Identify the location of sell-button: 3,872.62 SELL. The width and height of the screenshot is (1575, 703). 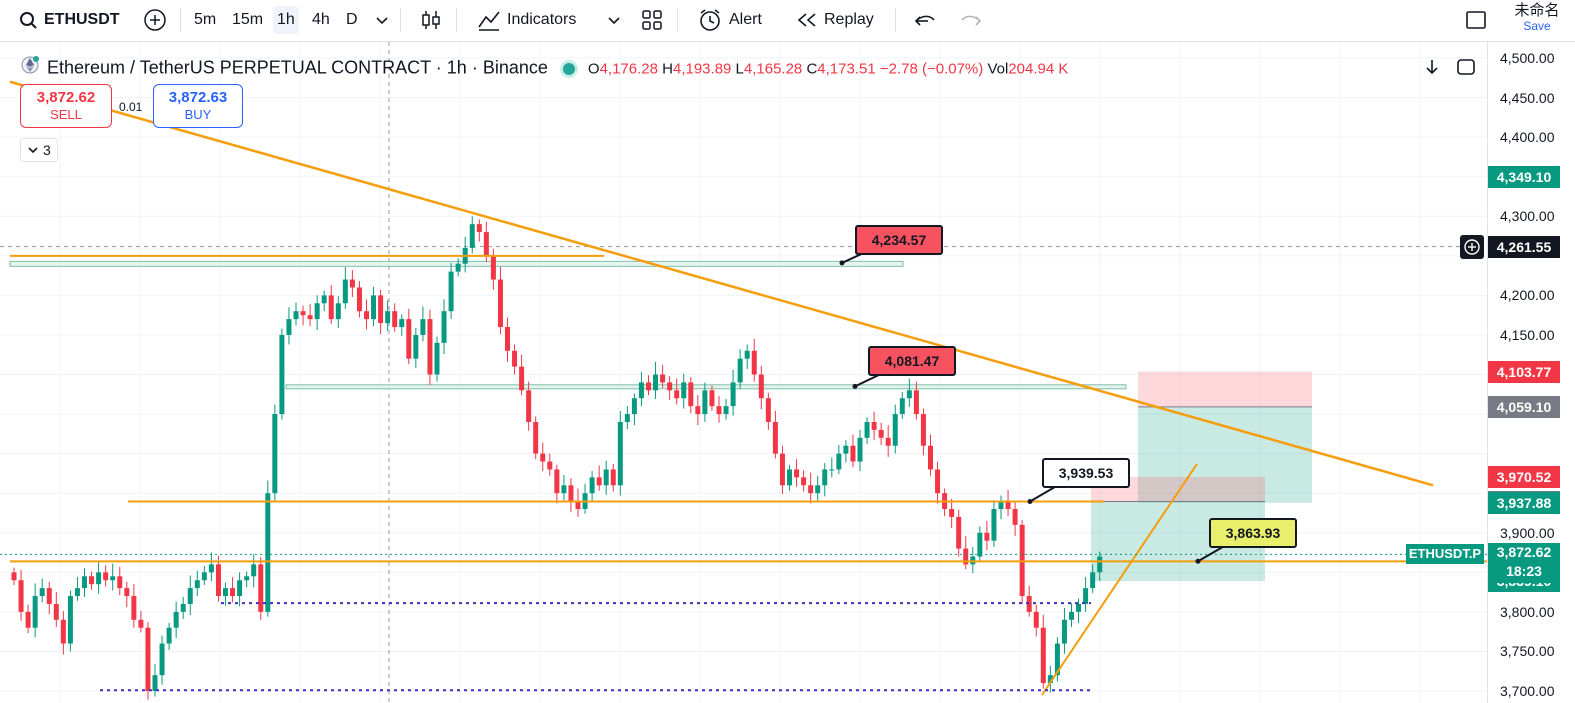
(66, 106).